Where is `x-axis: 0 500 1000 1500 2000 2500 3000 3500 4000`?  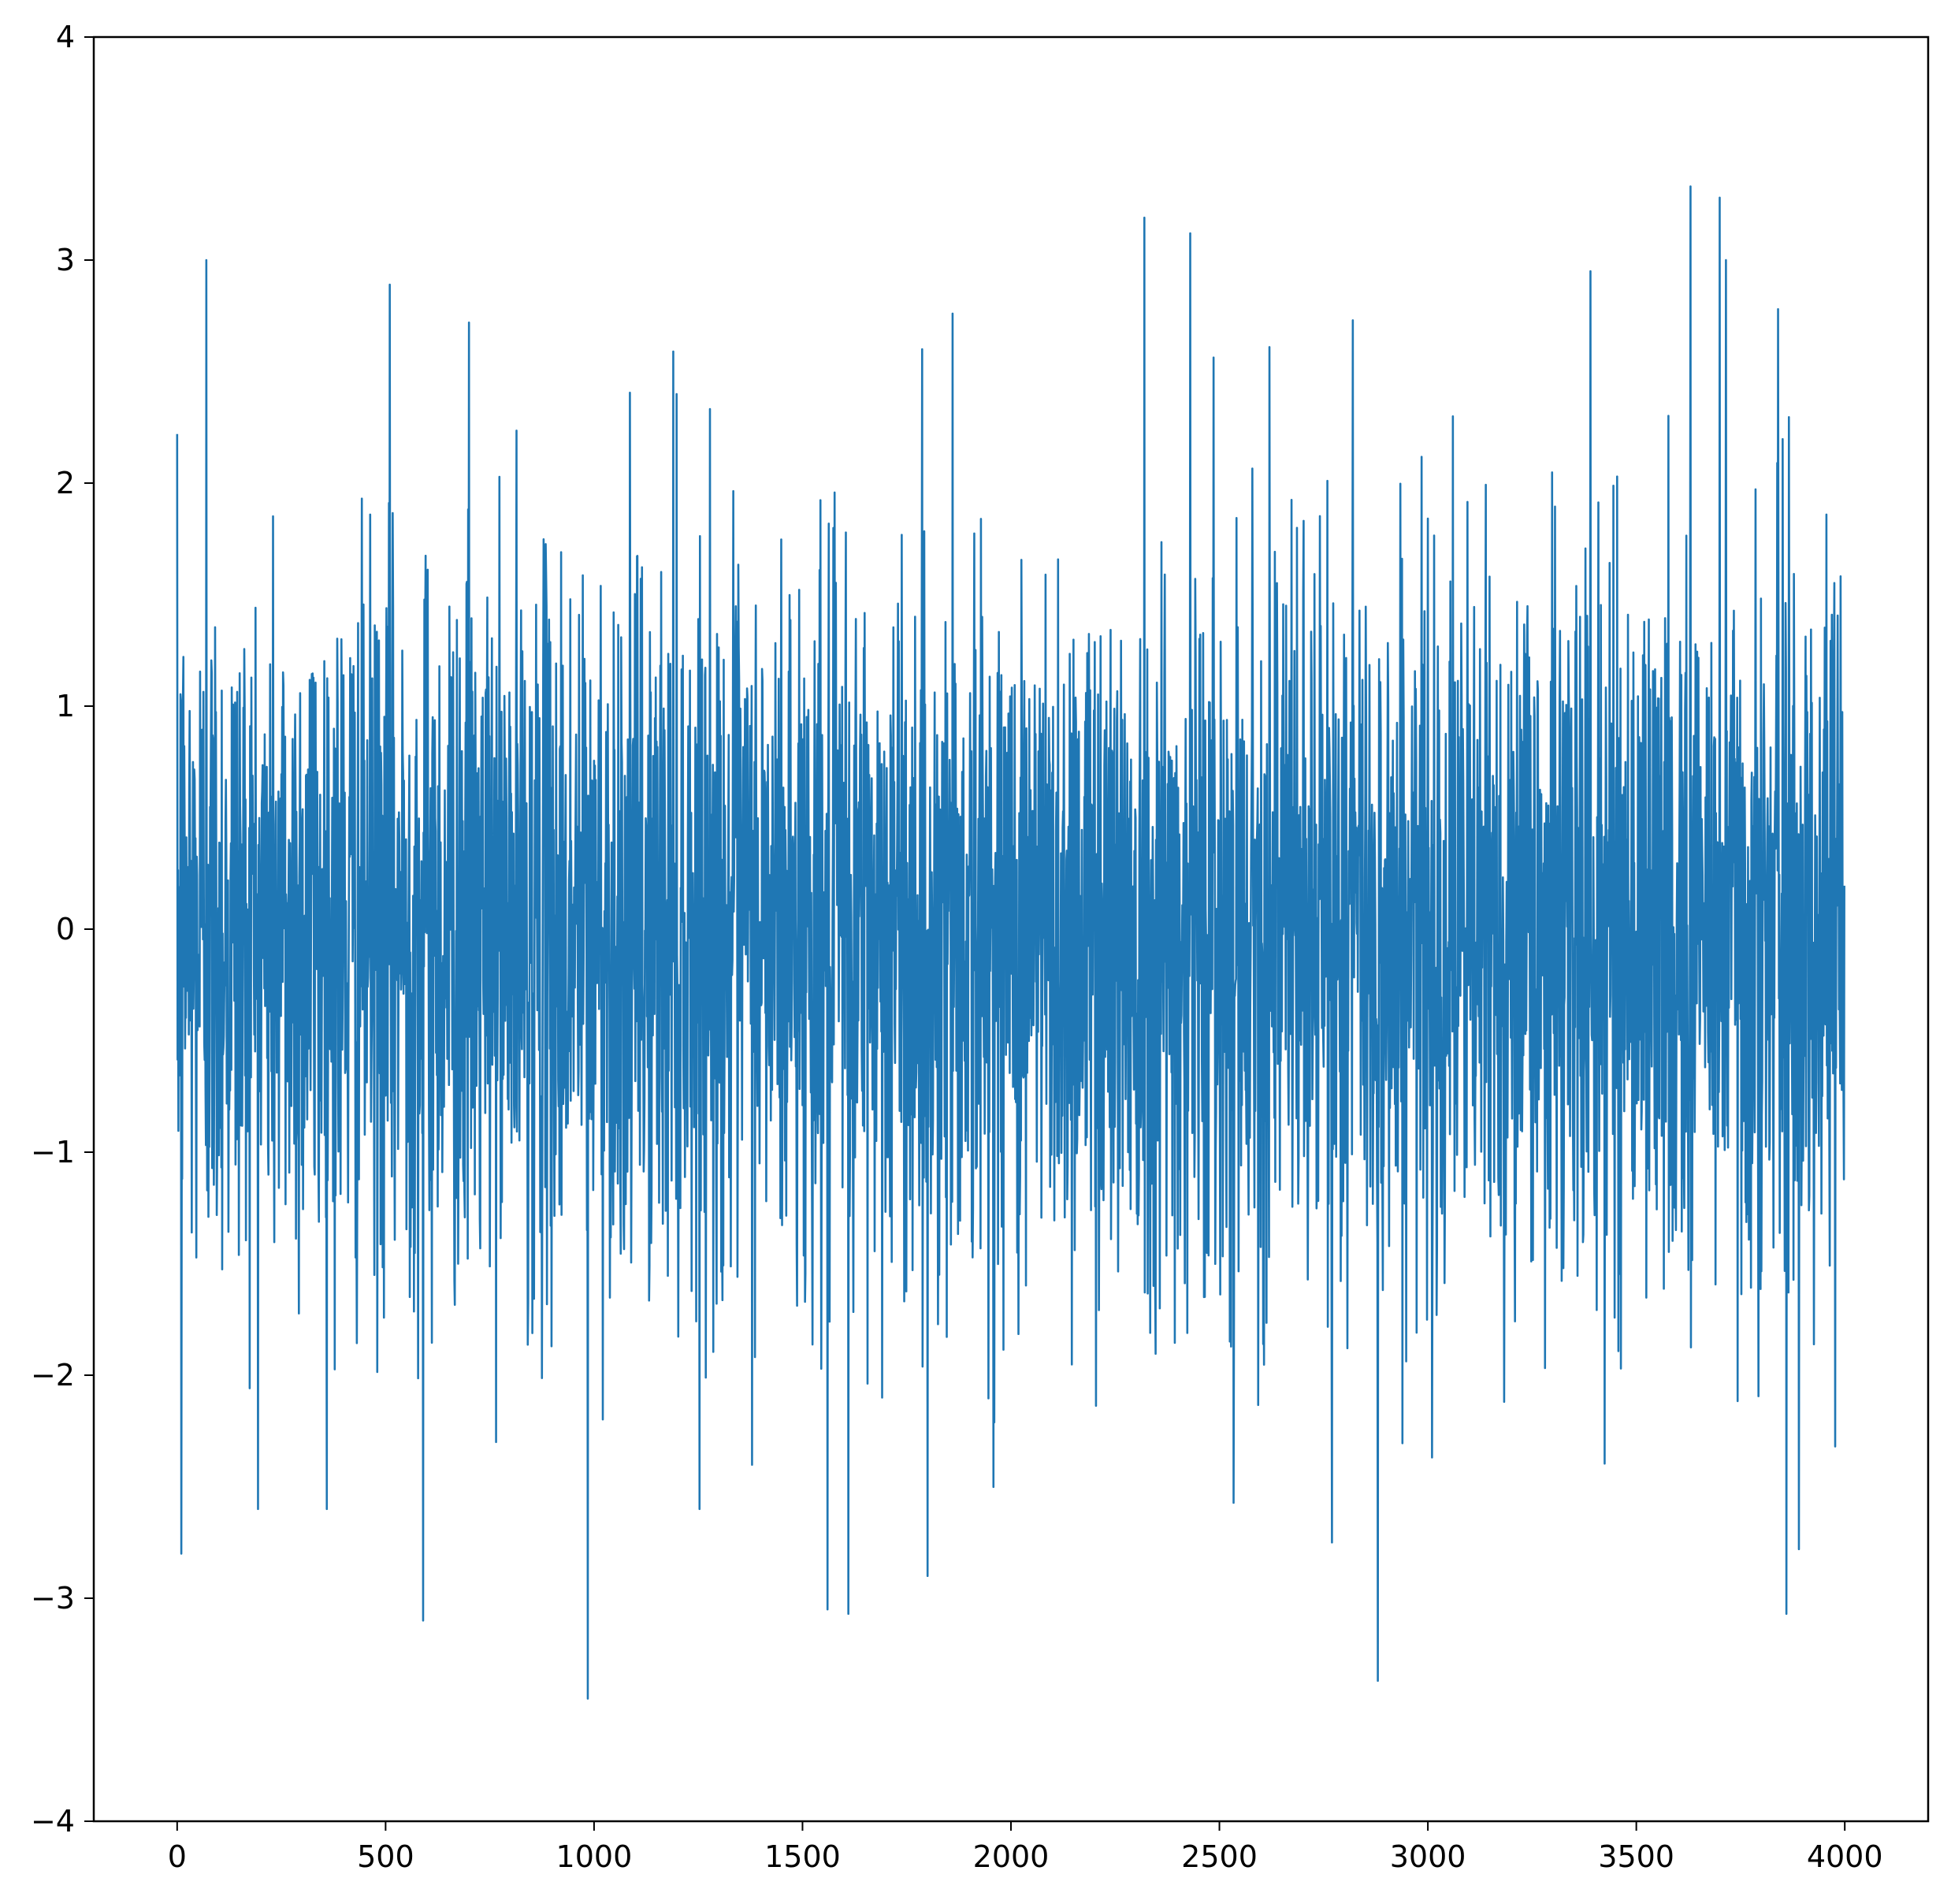
x-axis: 0 500 1000 1500 2000 2500 3000 3500 4000 is located at coordinates (1025, 1847).